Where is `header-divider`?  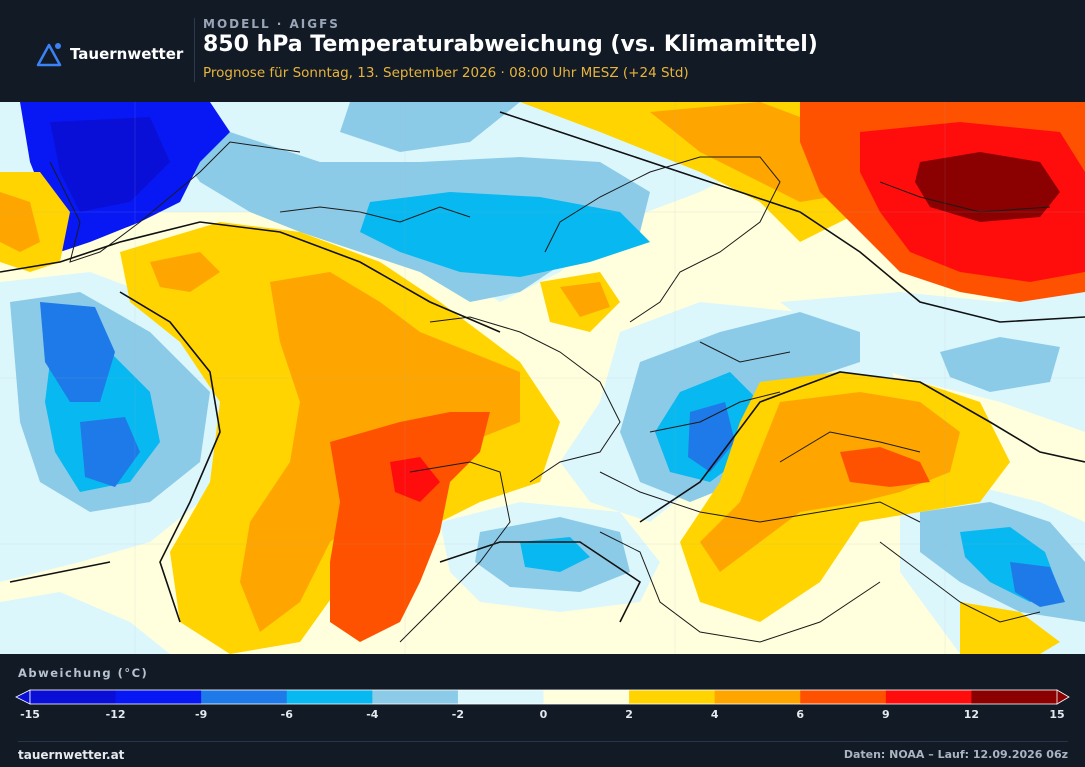
header-divider is located at coordinates (194, 50).